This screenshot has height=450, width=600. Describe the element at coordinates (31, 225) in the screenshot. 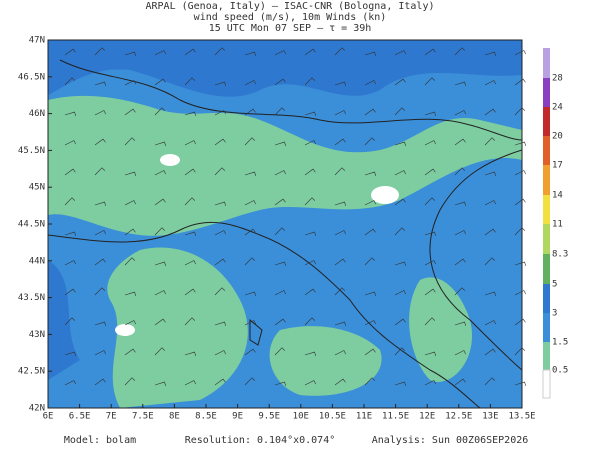

I see `lat-label: 44.5N` at that location.